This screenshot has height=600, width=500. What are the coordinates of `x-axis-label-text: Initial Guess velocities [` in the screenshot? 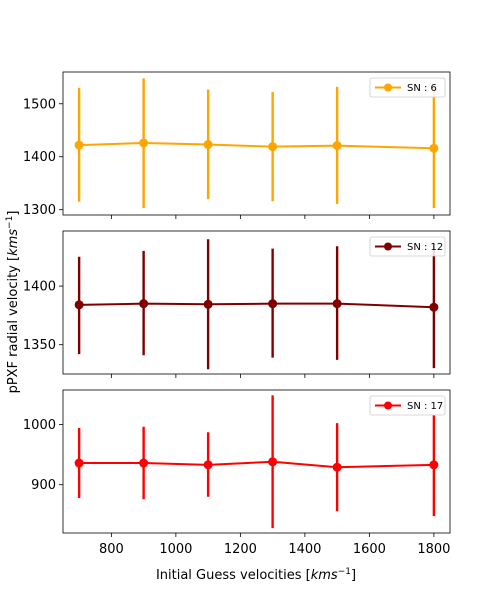 It's located at (233, 575).